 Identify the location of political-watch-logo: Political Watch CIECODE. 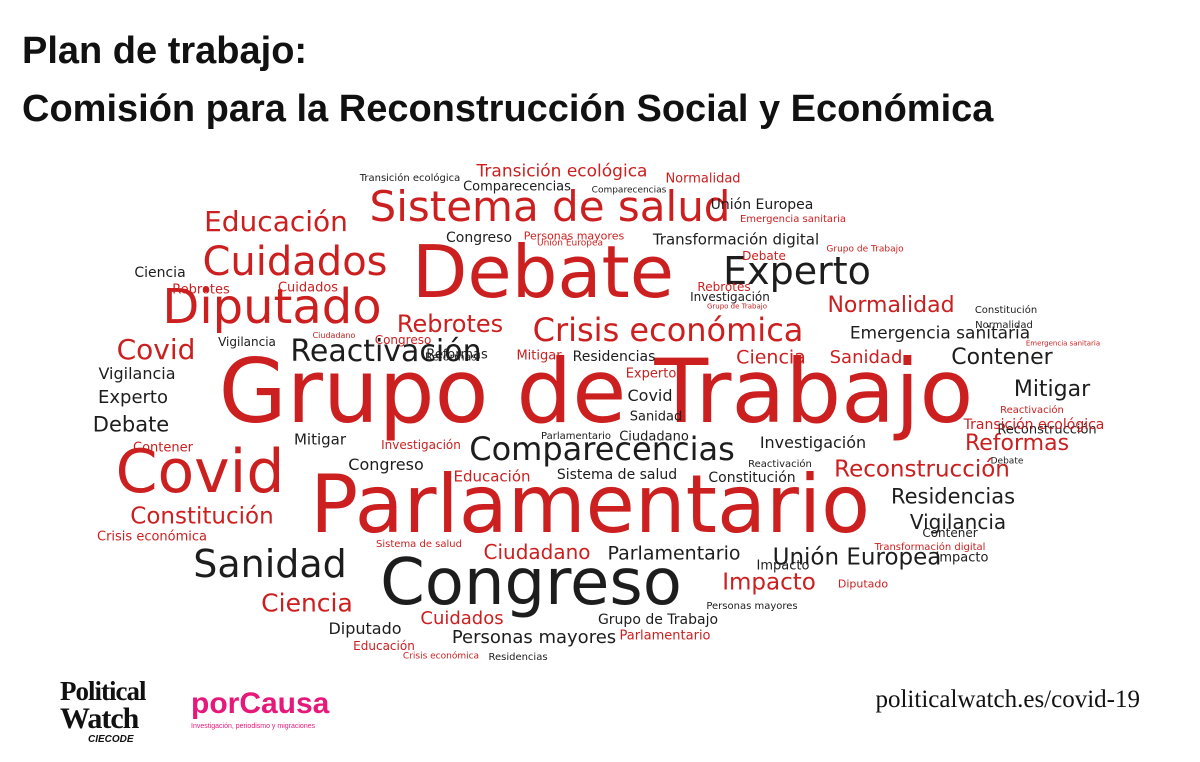
(120, 711).